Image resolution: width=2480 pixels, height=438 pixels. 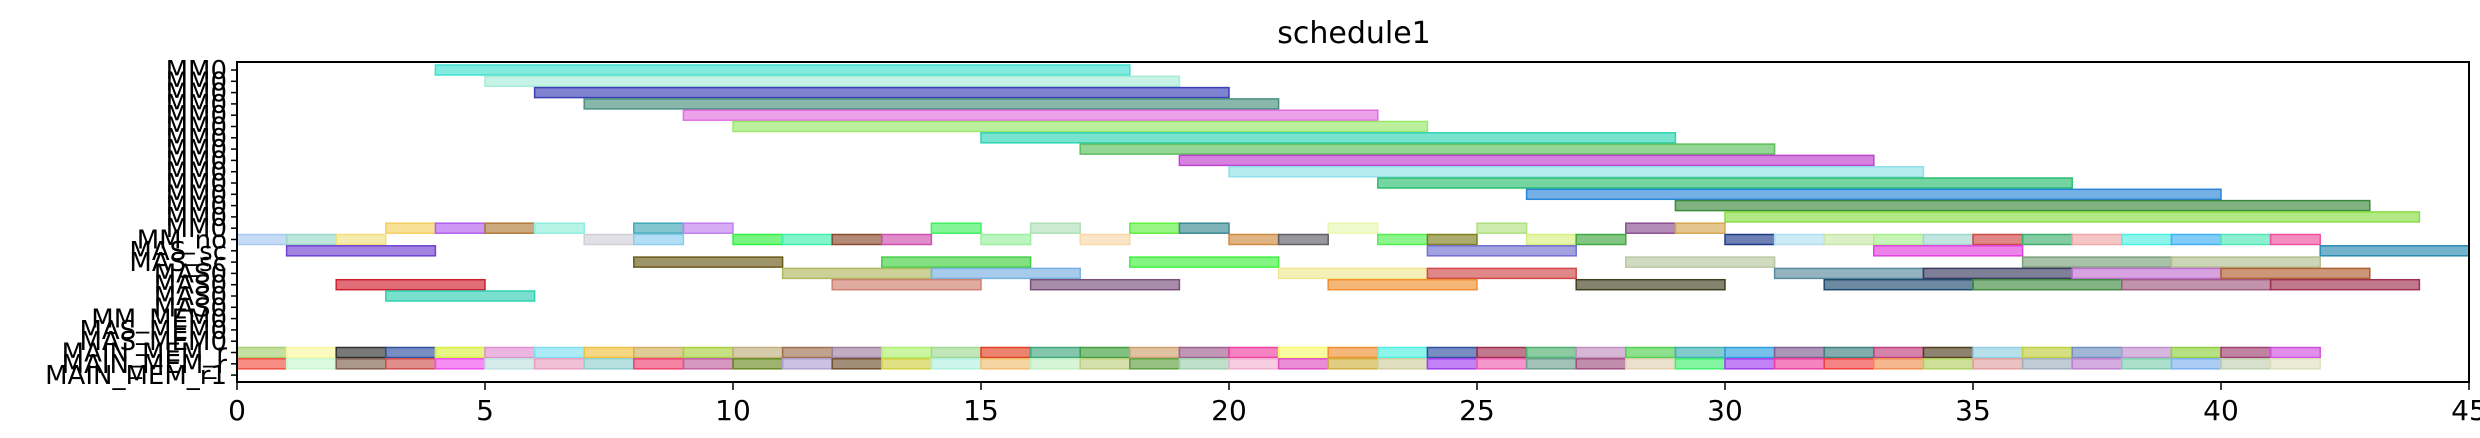 I want to click on y-tick-label: MAS_sc, so click(x=178, y=263).